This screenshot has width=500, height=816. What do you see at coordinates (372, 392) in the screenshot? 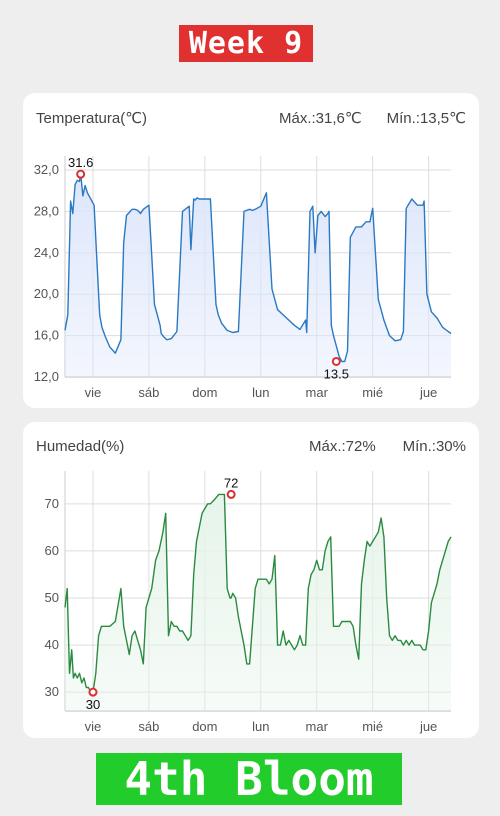
I see `temperature-xtick-label: mié` at bounding box center [372, 392].